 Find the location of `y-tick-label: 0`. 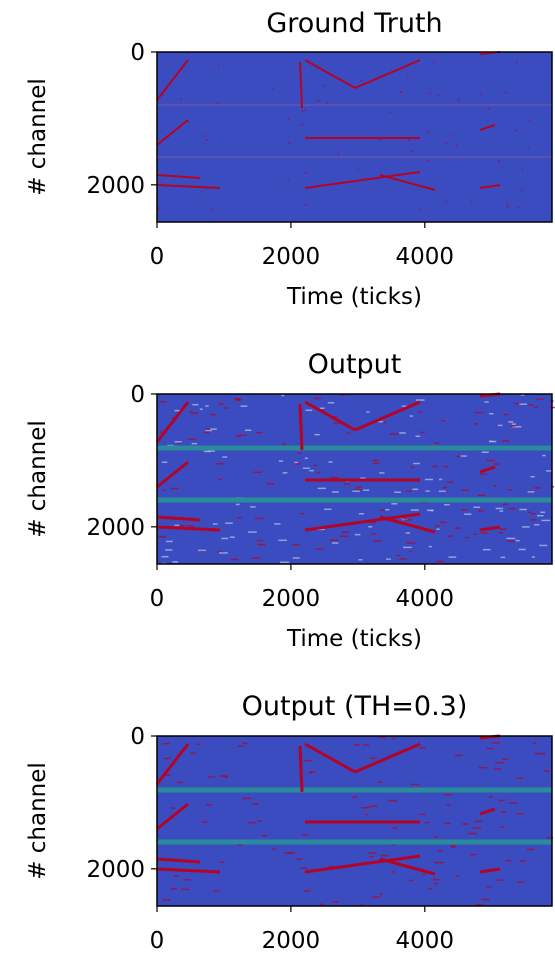

y-tick-label: 0 is located at coordinates (137, 53).